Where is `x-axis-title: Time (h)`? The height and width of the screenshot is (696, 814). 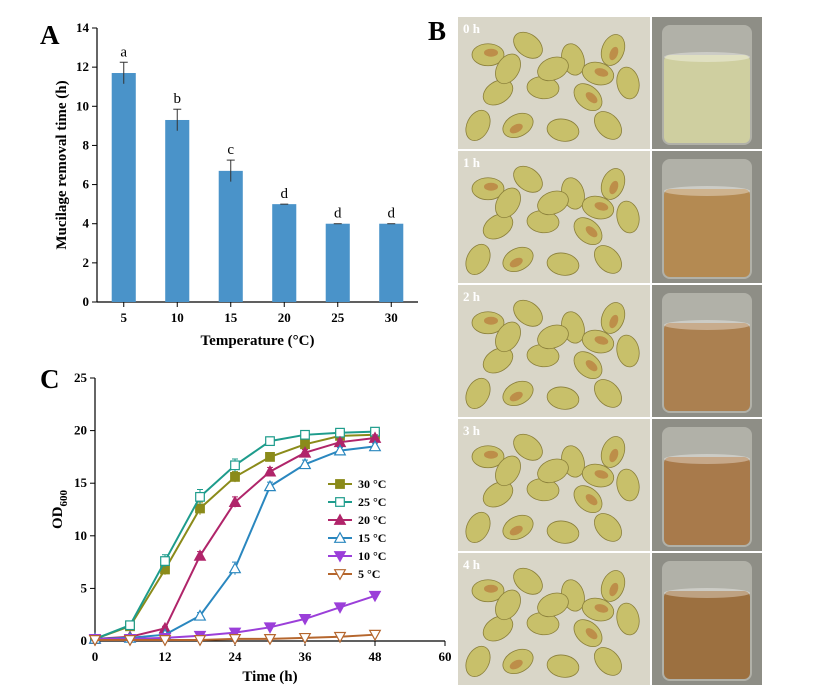 x-axis-title: Time (h) is located at coordinates (269, 677).